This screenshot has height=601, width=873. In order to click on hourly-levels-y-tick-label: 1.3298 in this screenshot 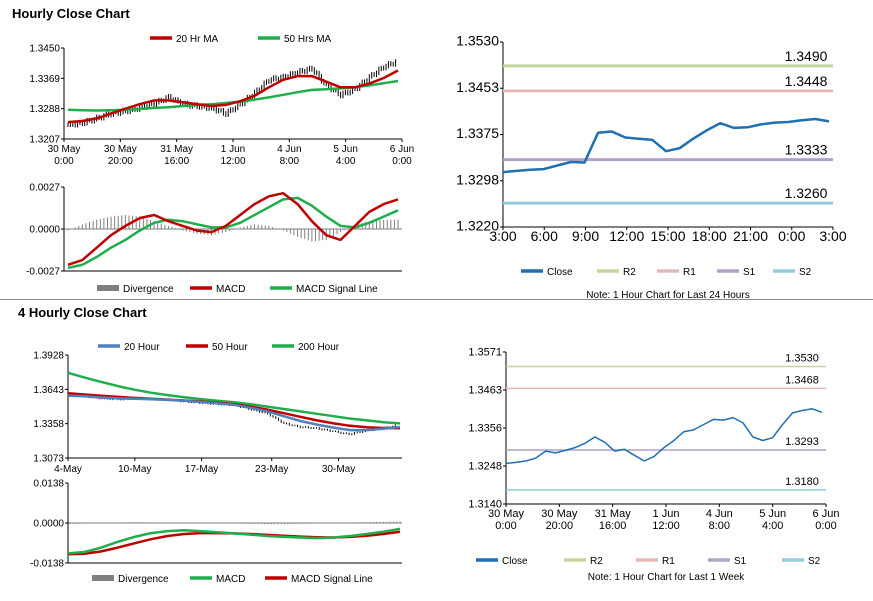, I will do `click(477, 179)`.